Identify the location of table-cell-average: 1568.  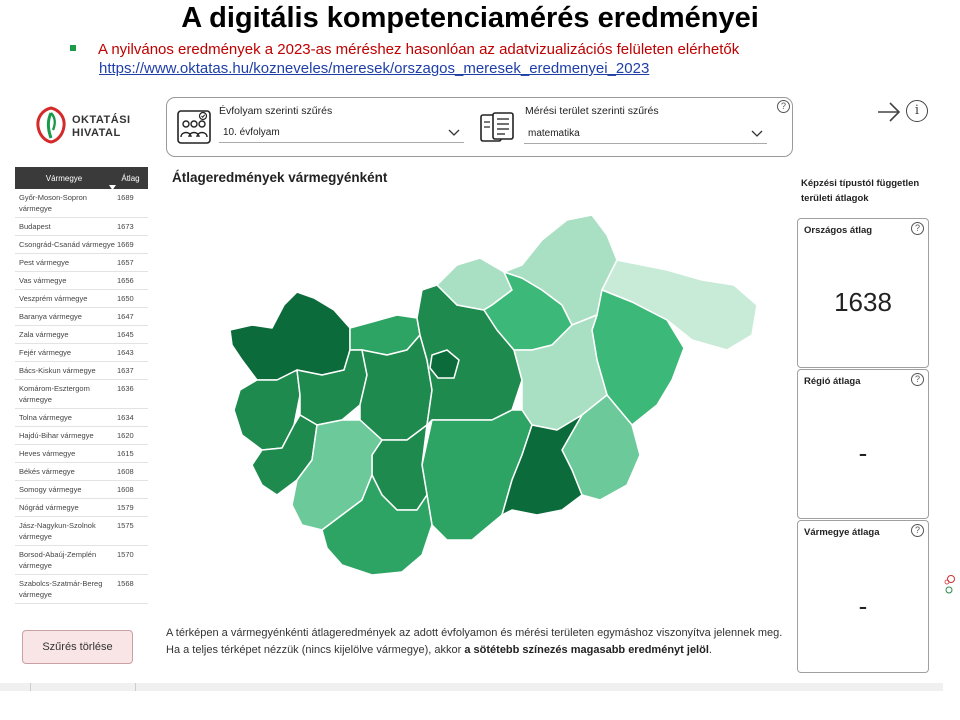
(125, 583).